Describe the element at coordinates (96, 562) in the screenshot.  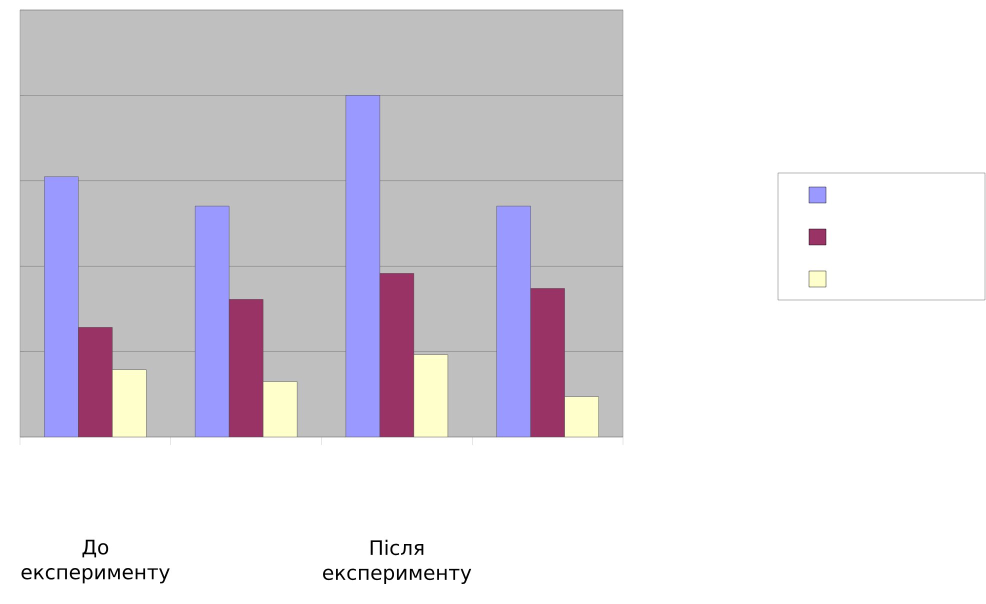
I see `x-tick-label: До експерименту` at that location.